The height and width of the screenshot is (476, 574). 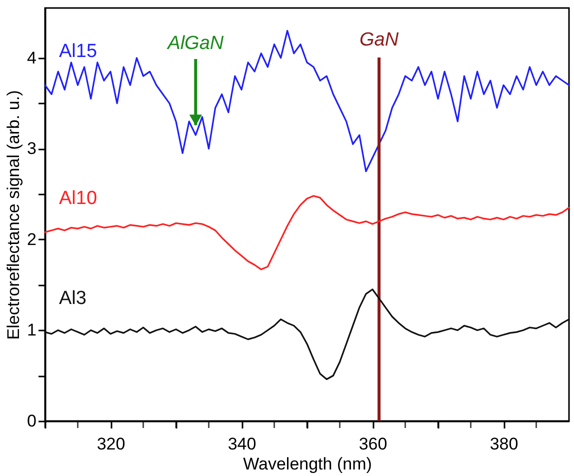 What do you see at coordinates (14, 215) in the screenshot?
I see `y-axis-title: Electroreflectance signal (arb. u.)` at bounding box center [14, 215].